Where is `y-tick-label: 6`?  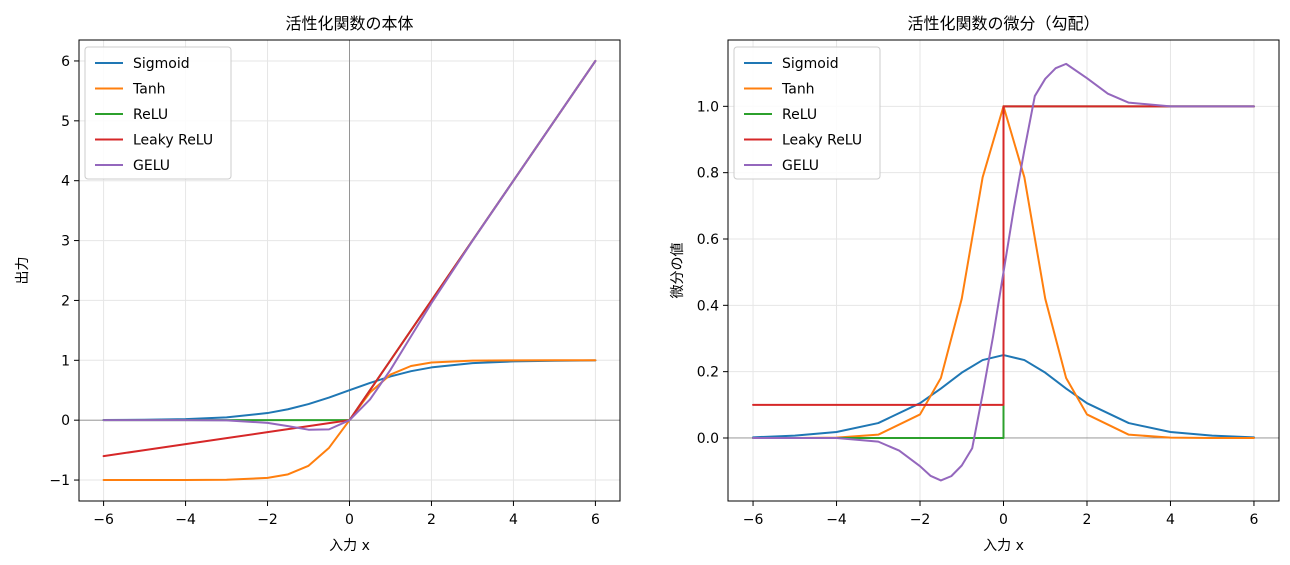
y-tick-label: 6 is located at coordinates (65, 62).